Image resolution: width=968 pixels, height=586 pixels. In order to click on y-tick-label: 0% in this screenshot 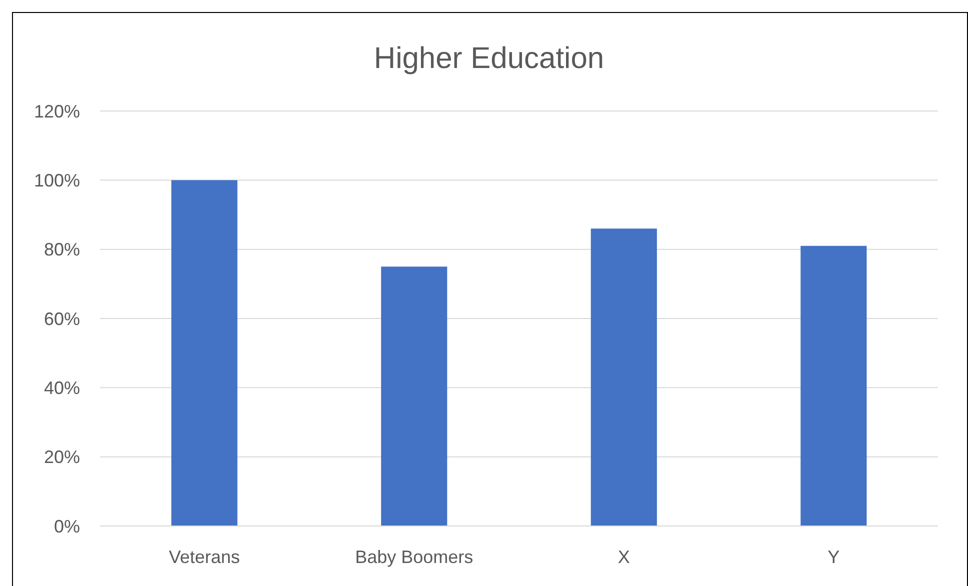, I will do `click(67, 526)`.